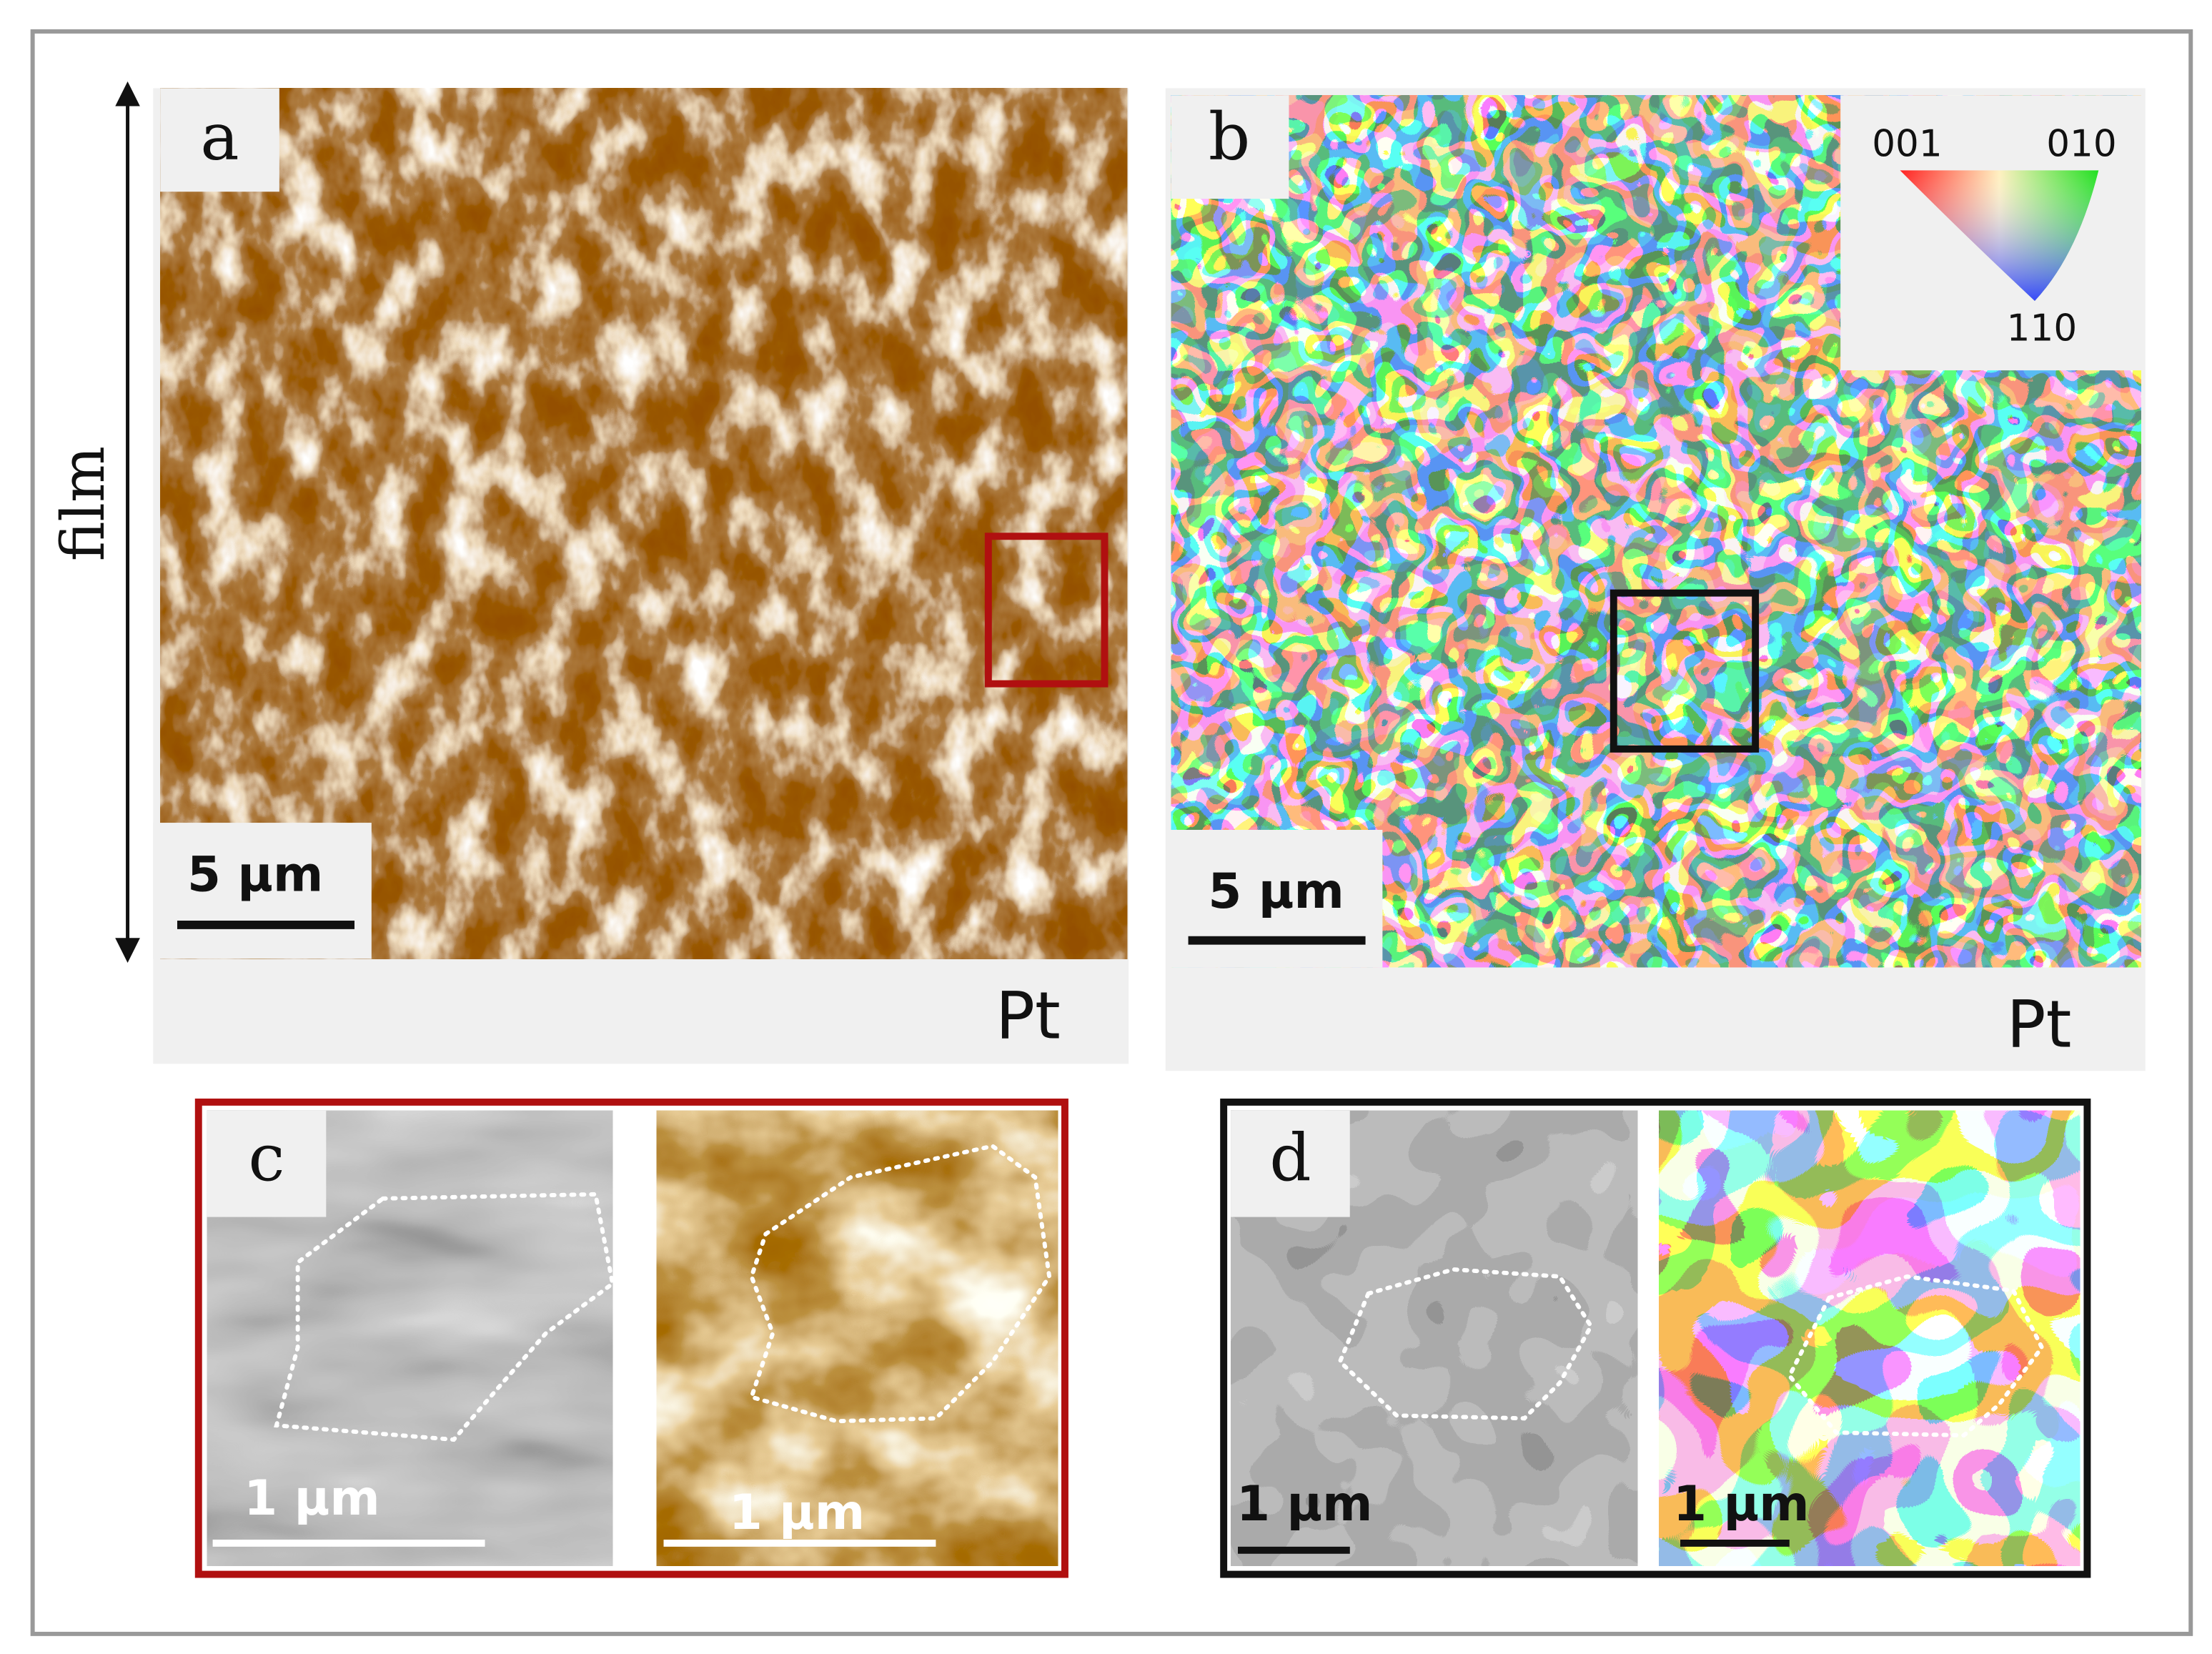  What do you see at coordinates (1229, 137) in the screenshot?
I see `panel-label: b` at bounding box center [1229, 137].